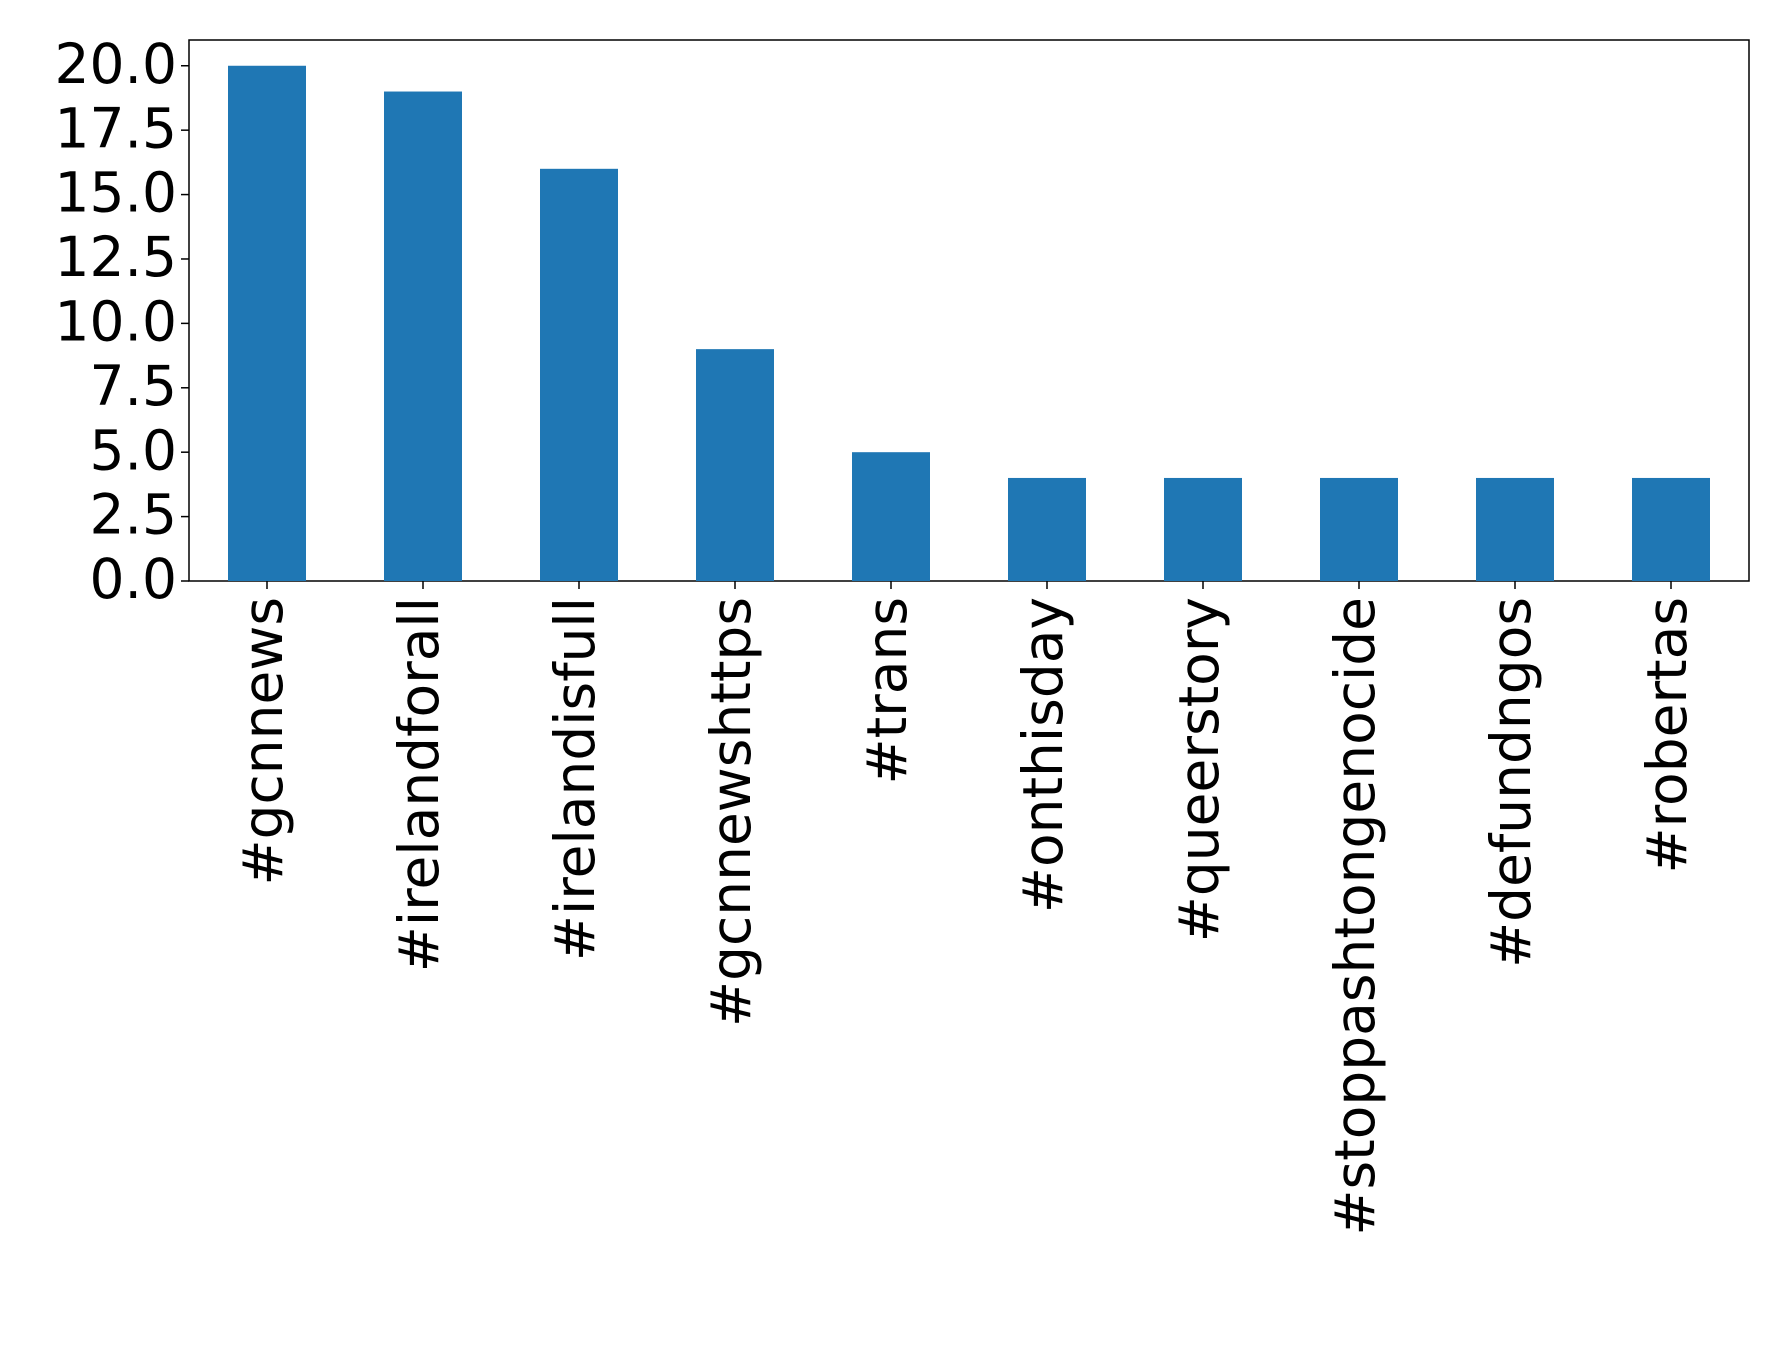 The width and height of the screenshot is (1778, 1353). I want to click on x-tick-label: #gcnnews, so click(263, 741).